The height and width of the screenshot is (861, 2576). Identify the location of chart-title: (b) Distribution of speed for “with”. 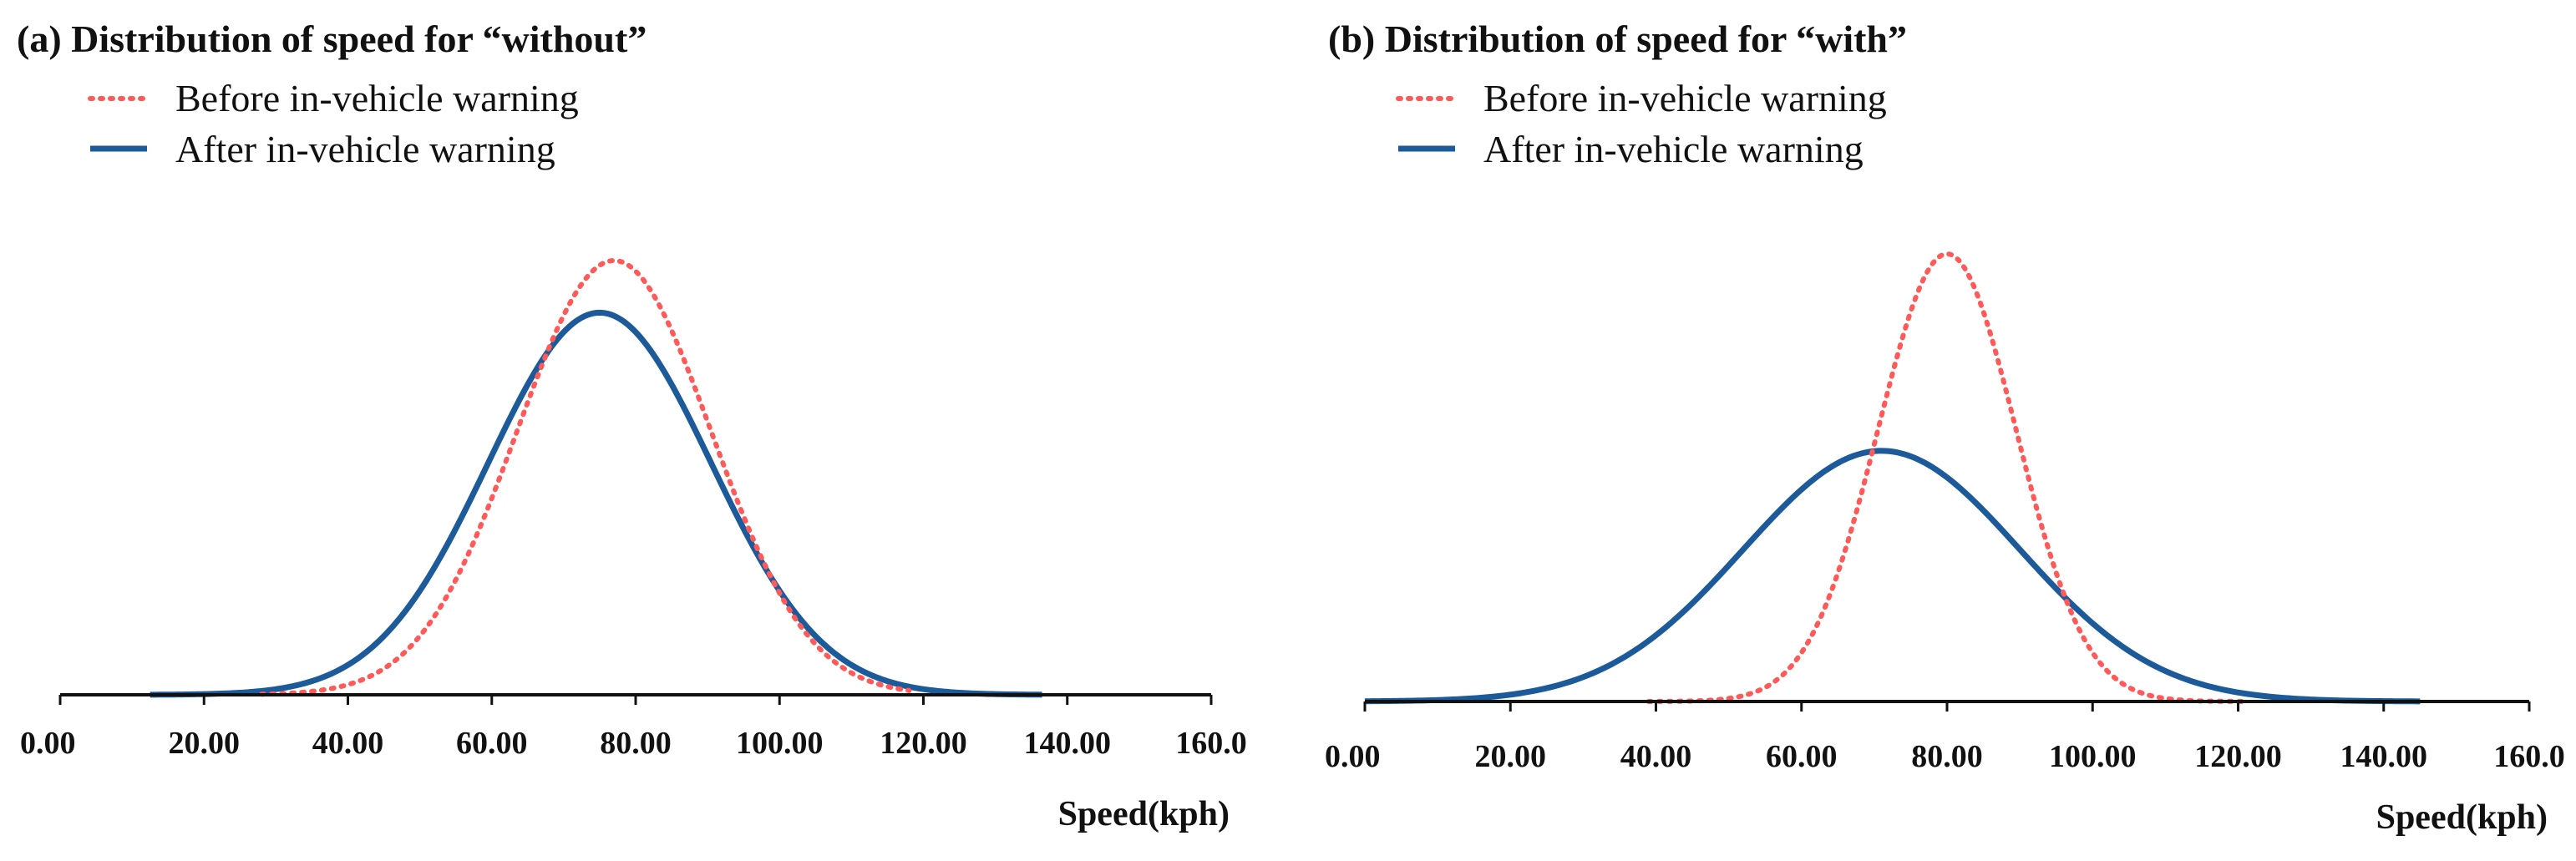
(1617, 39).